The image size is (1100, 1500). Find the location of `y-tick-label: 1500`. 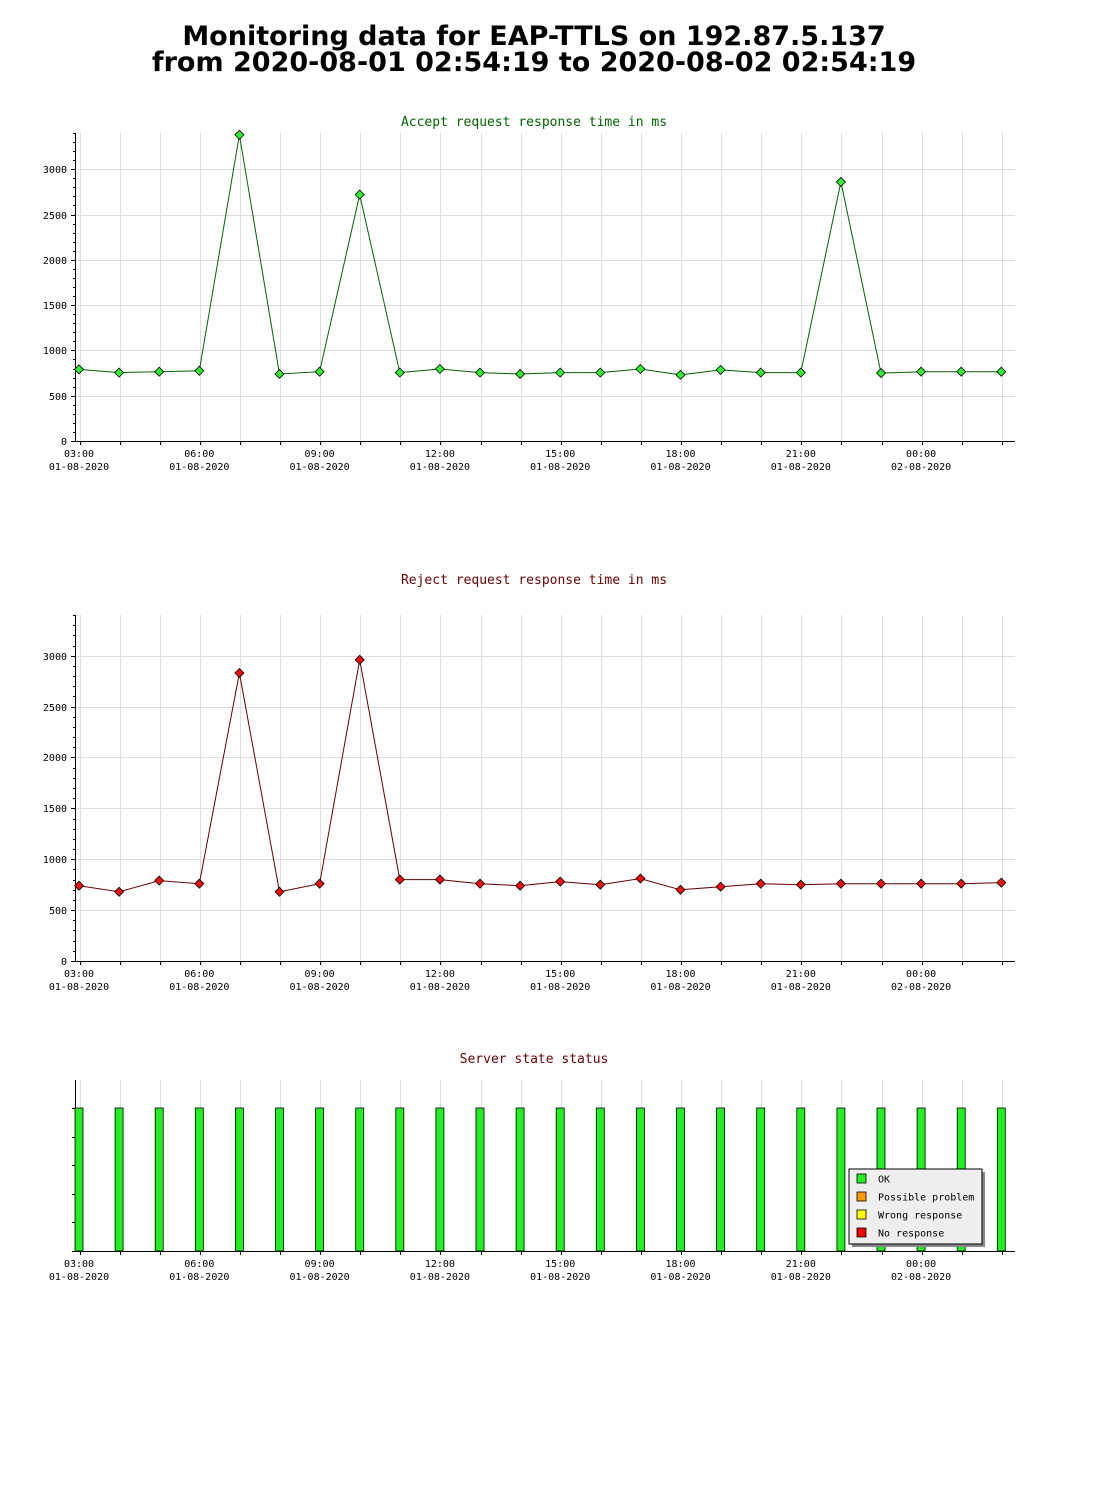

y-tick-label: 1500 is located at coordinates (55, 306).